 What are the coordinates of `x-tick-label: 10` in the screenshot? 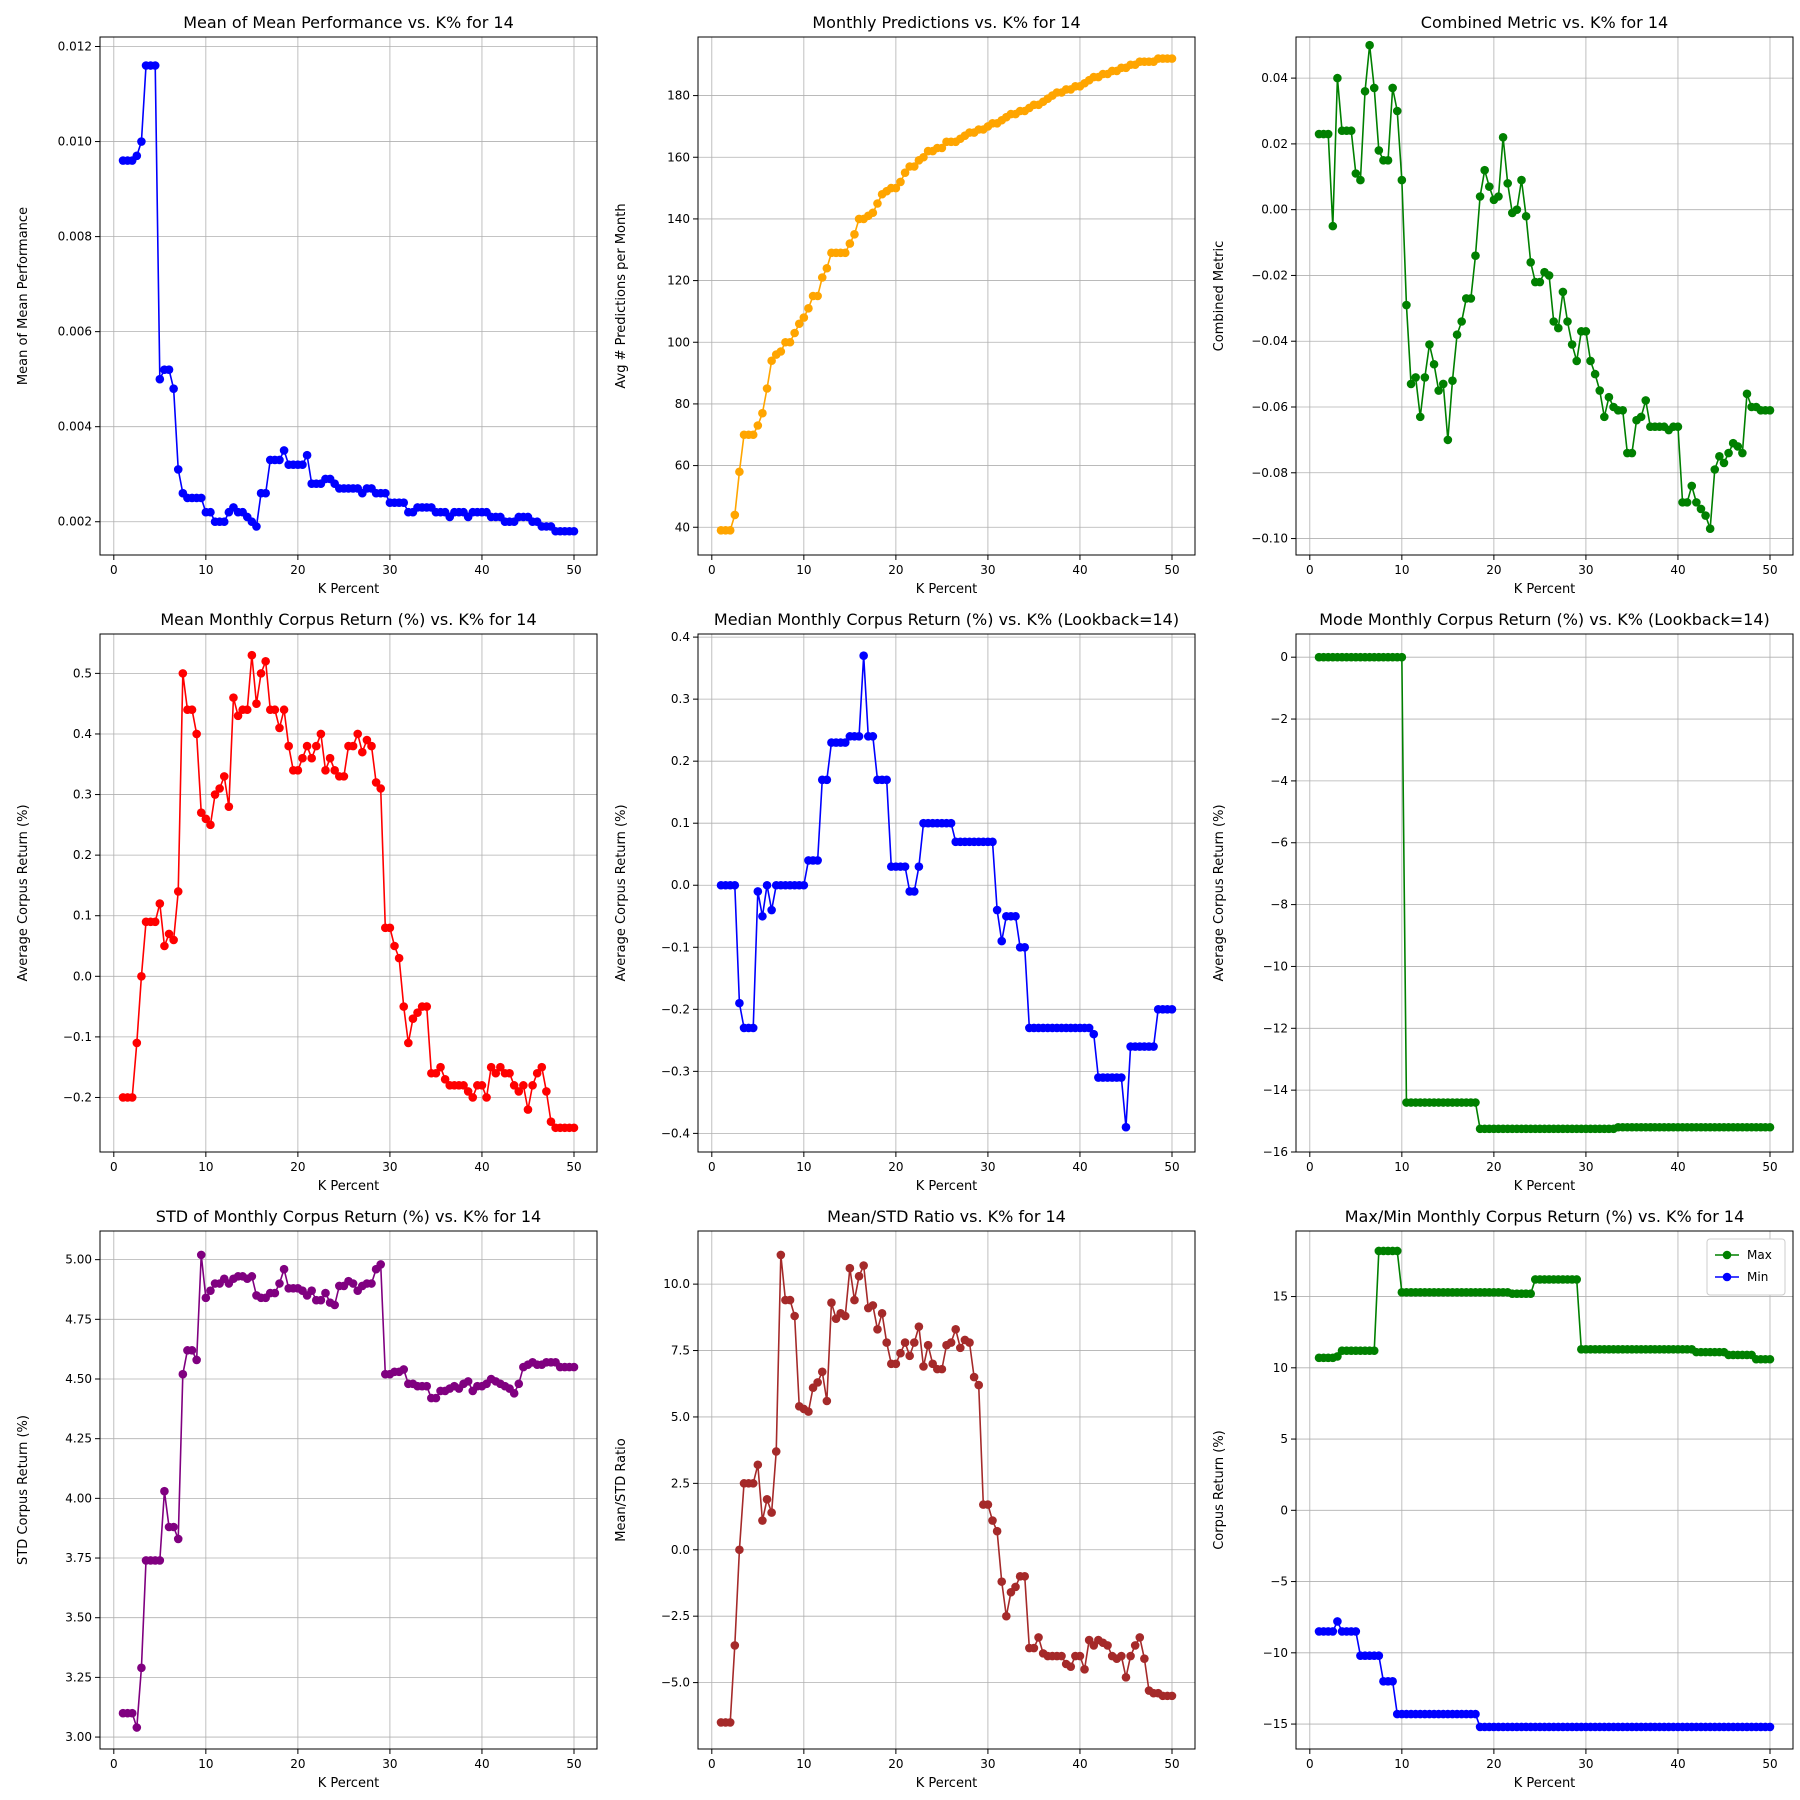 It's located at (803, 1764).